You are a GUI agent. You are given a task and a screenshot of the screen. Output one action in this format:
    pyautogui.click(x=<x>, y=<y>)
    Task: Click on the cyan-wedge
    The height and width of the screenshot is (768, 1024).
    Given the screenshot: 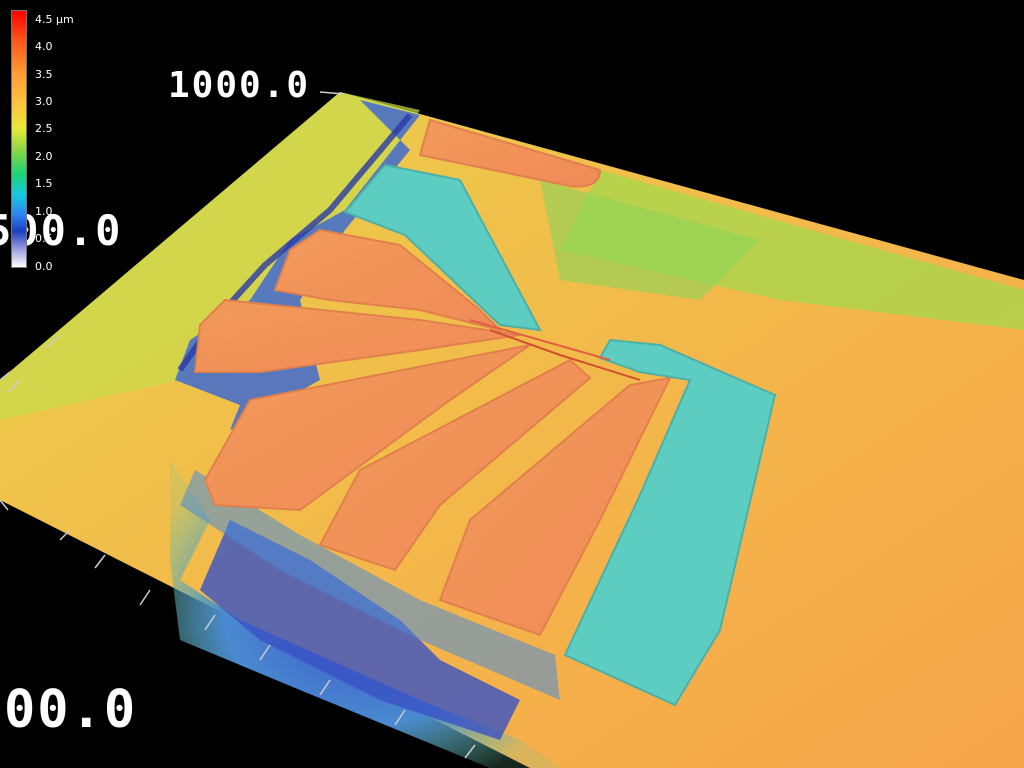 What is the action you would take?
    pyautogui.click(x=442, y=247)
    